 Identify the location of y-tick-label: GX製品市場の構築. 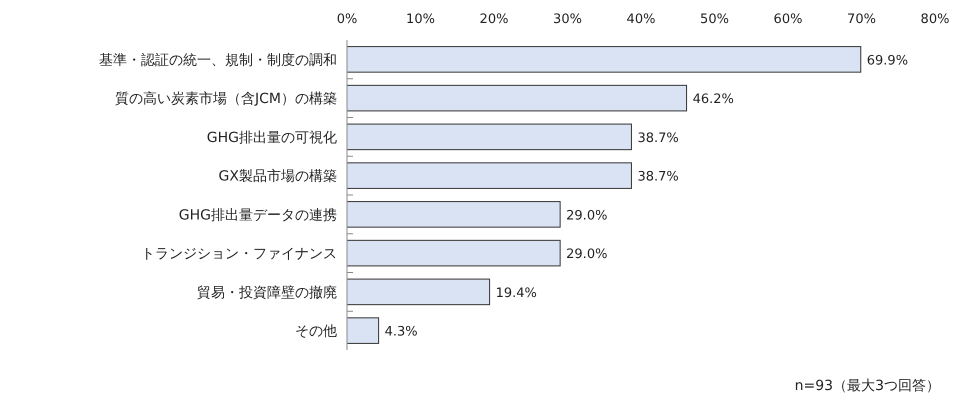
(277, 176).